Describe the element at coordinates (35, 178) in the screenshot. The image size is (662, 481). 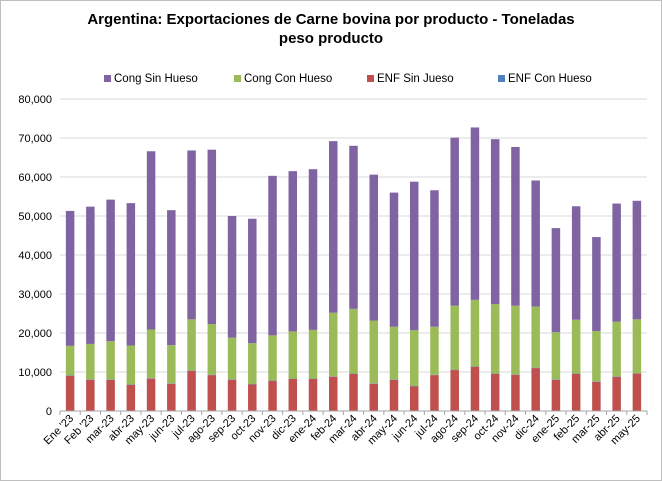
I see `y-tick-label: 60,000` at that location.